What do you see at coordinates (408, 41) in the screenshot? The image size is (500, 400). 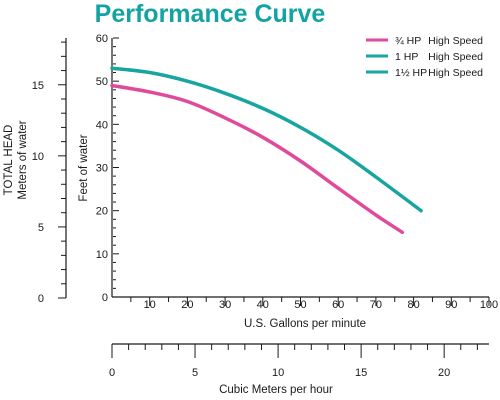 I see `legend-series-name: ¾ HP` at bounding box center [408, 41].